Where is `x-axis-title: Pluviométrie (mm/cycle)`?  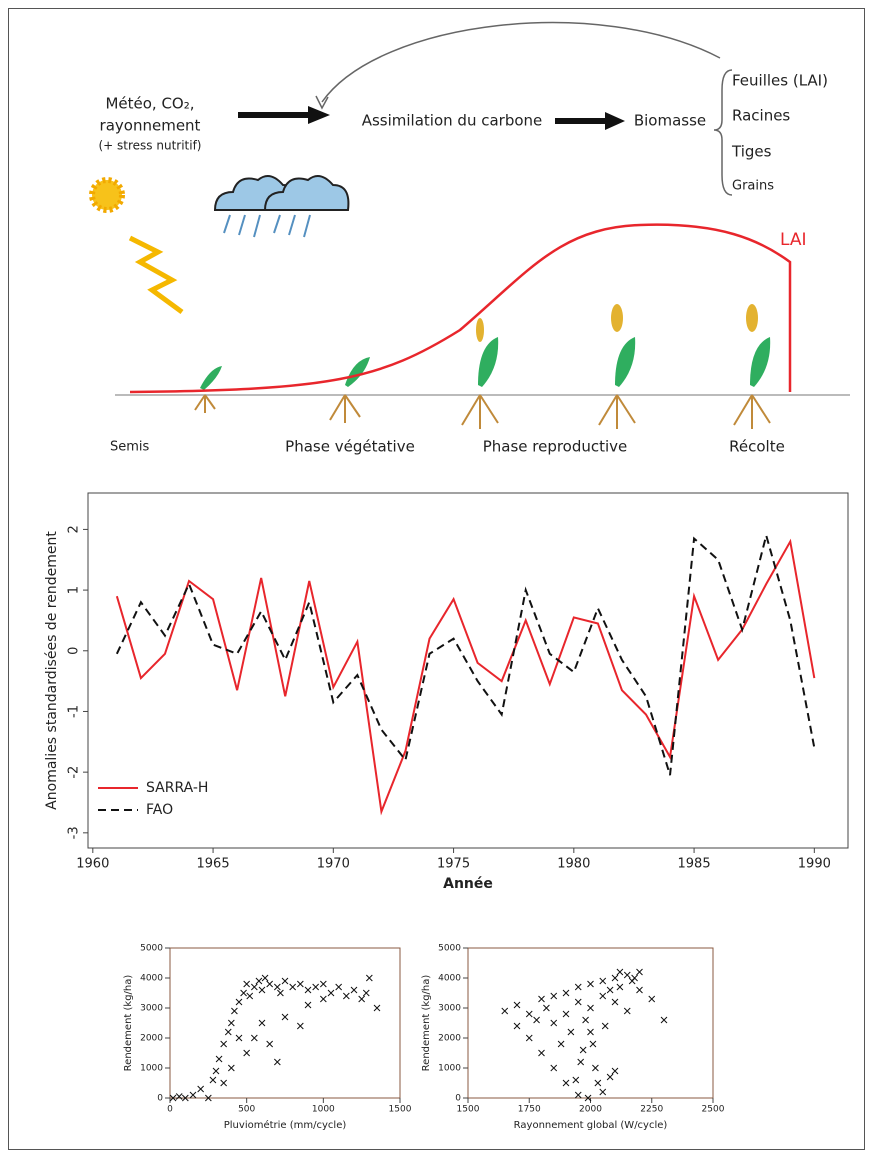
x-axis-title: Pluviométrie (mm/cycle) is located at coordinates (285, 1125).